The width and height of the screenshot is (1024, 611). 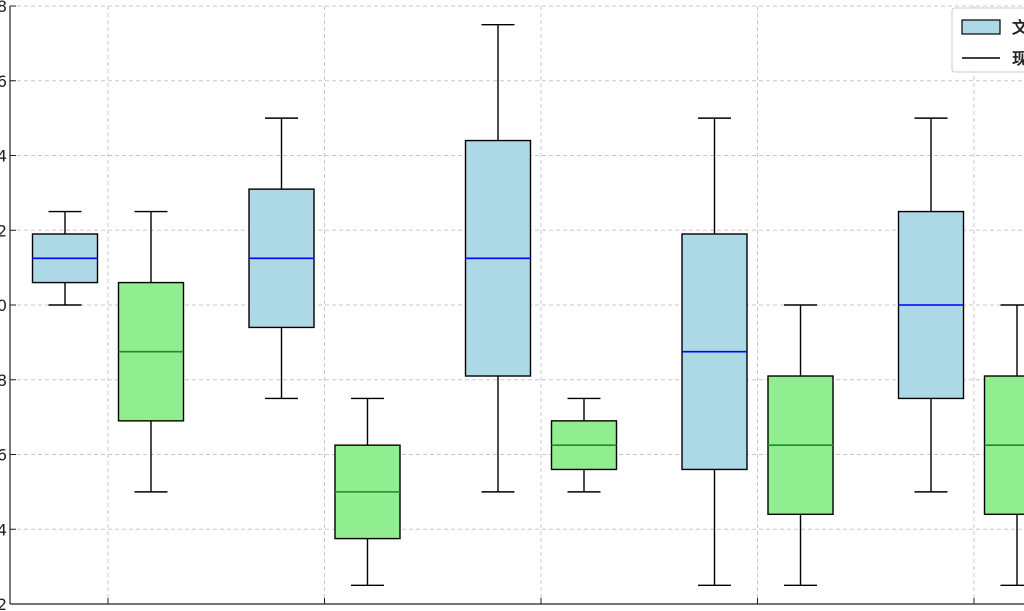 What do you see at coordinates (3, 156) in the screenshot?
I see `y-tick-label: 14` at bounding box center [3, 156].